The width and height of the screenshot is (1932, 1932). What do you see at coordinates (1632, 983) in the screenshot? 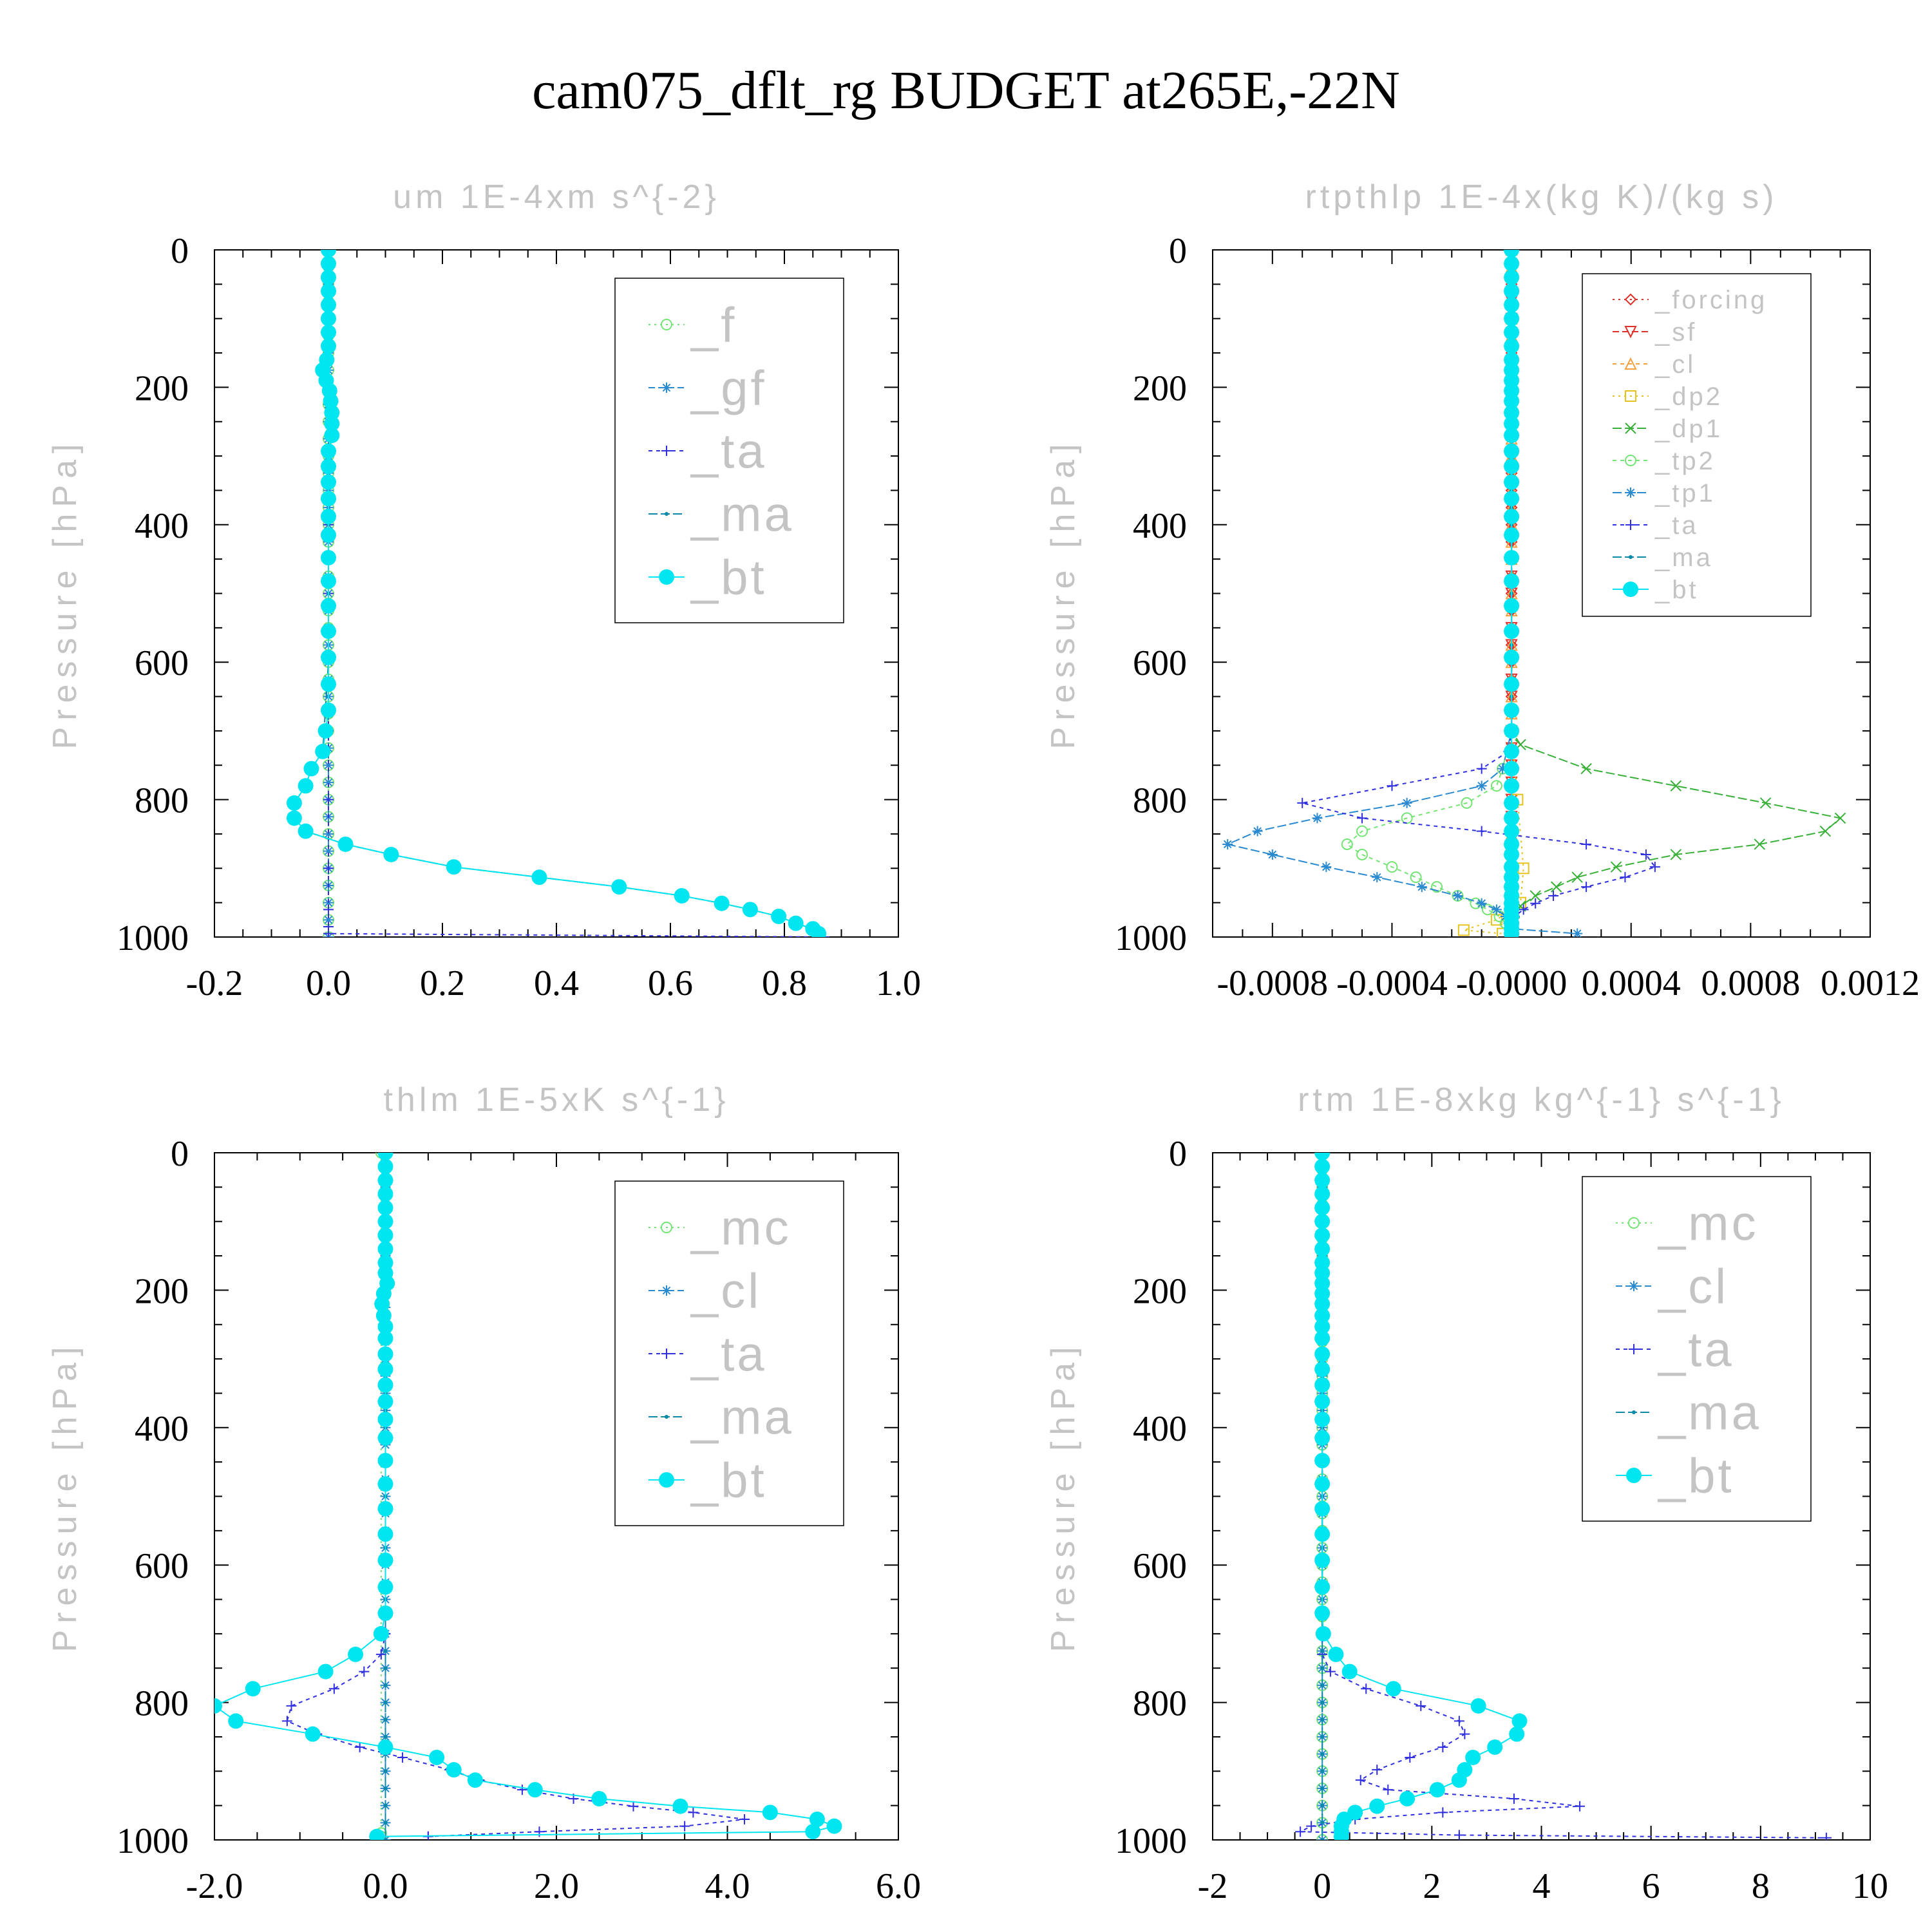
I see `x-tick-label: 0.0004` at bounding box center [1632, 983].